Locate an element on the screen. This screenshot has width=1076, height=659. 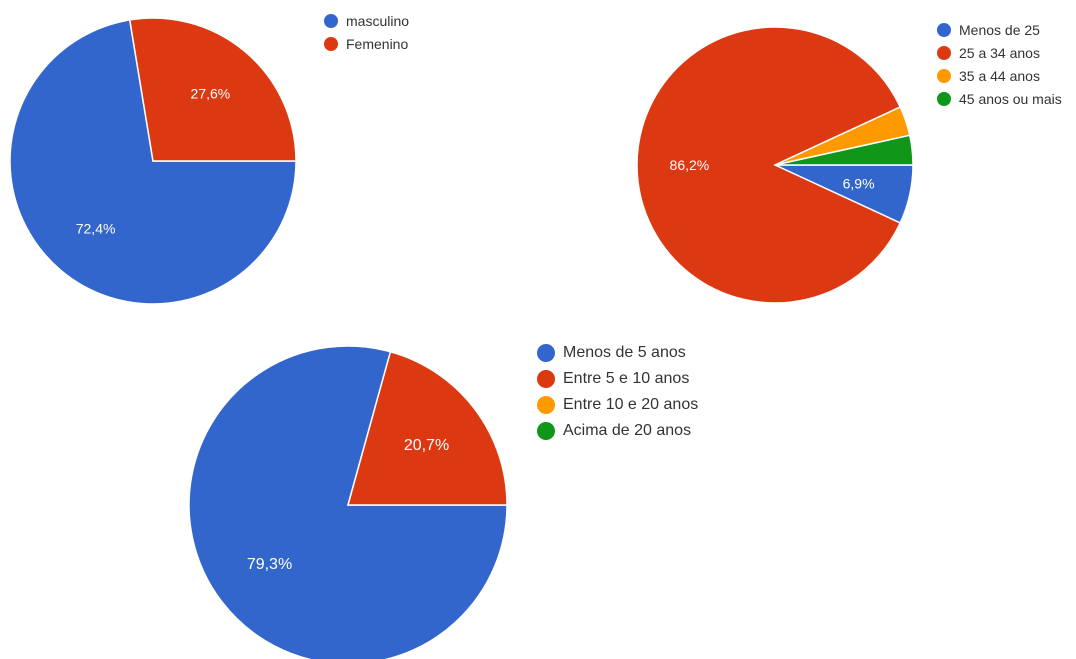
pie-chart-gender: 72,4% 27,6% is located at coordinates (153, 161).